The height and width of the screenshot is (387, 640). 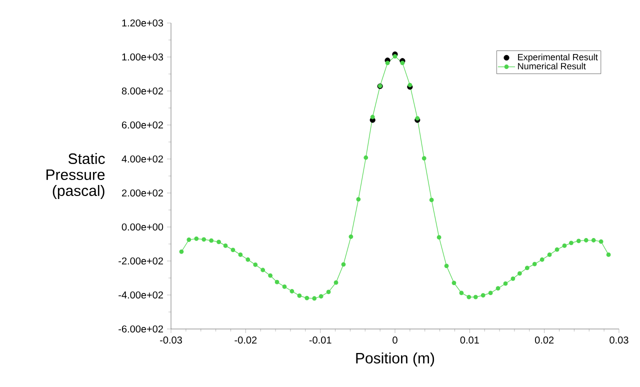 I want to click on y-tick-label: 1.20e+03, so click(x=143, y=23).